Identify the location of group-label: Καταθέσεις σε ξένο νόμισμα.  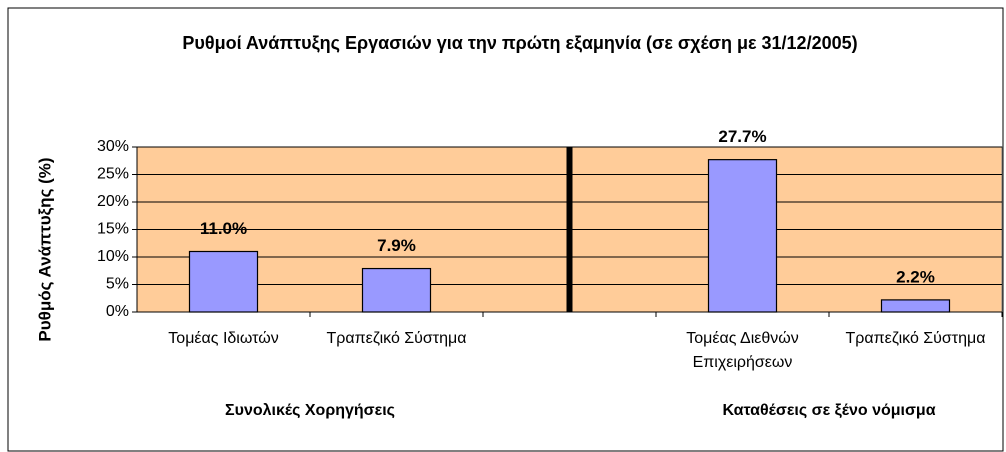
(829, 410).